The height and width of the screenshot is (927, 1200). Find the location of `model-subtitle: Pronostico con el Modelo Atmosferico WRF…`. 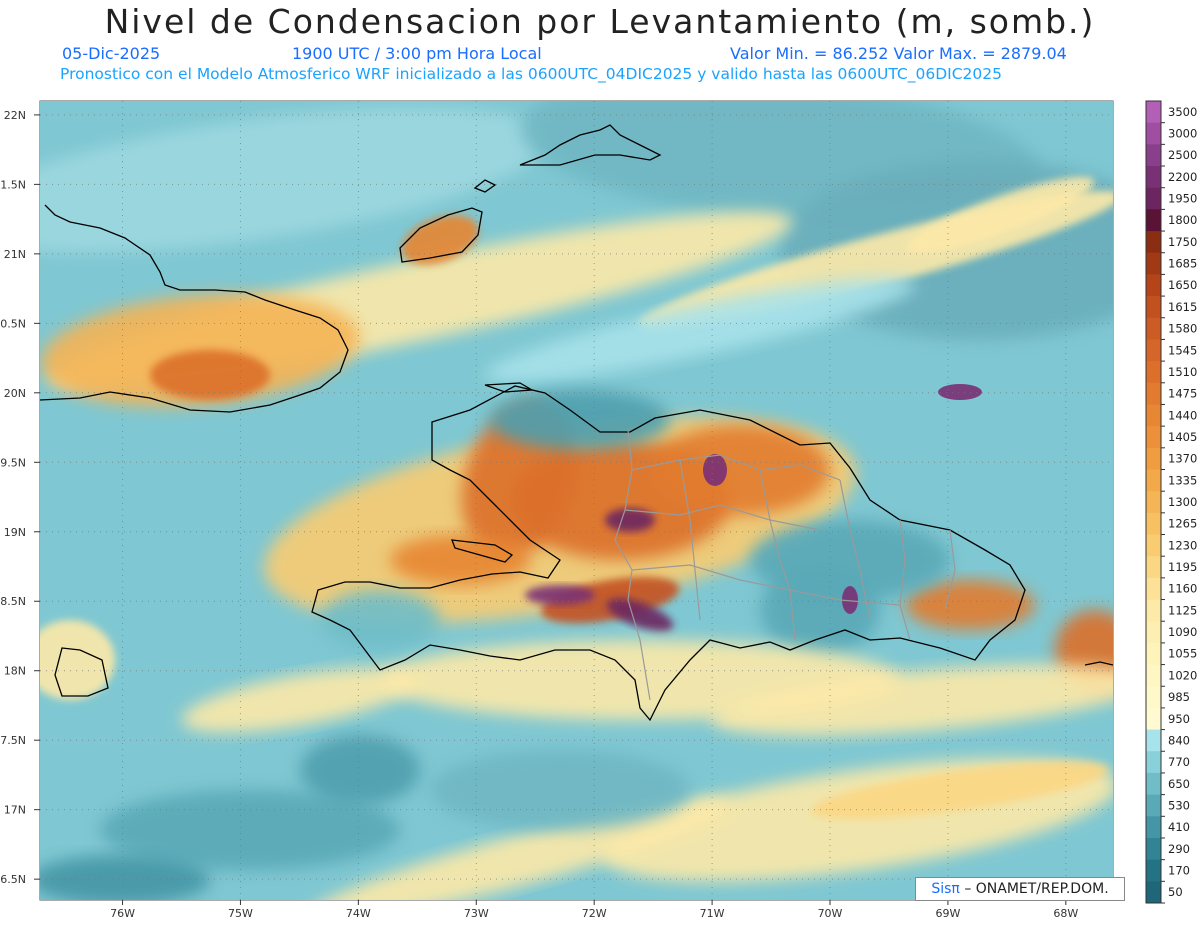

model-subtitle: Pronostico con el Modelo Atmosferico WRF… is located at coordinates (531, 74).